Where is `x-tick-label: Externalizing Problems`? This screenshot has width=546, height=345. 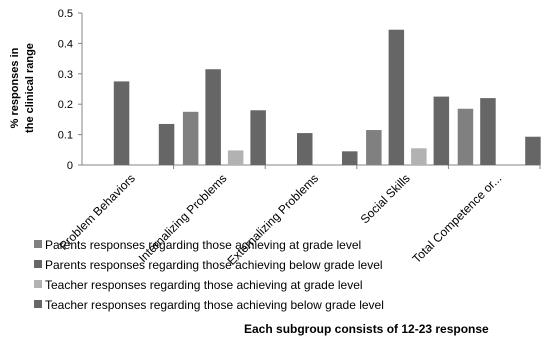
x-tick-label: Externalizing Problems is located at coordinates (272, 219).